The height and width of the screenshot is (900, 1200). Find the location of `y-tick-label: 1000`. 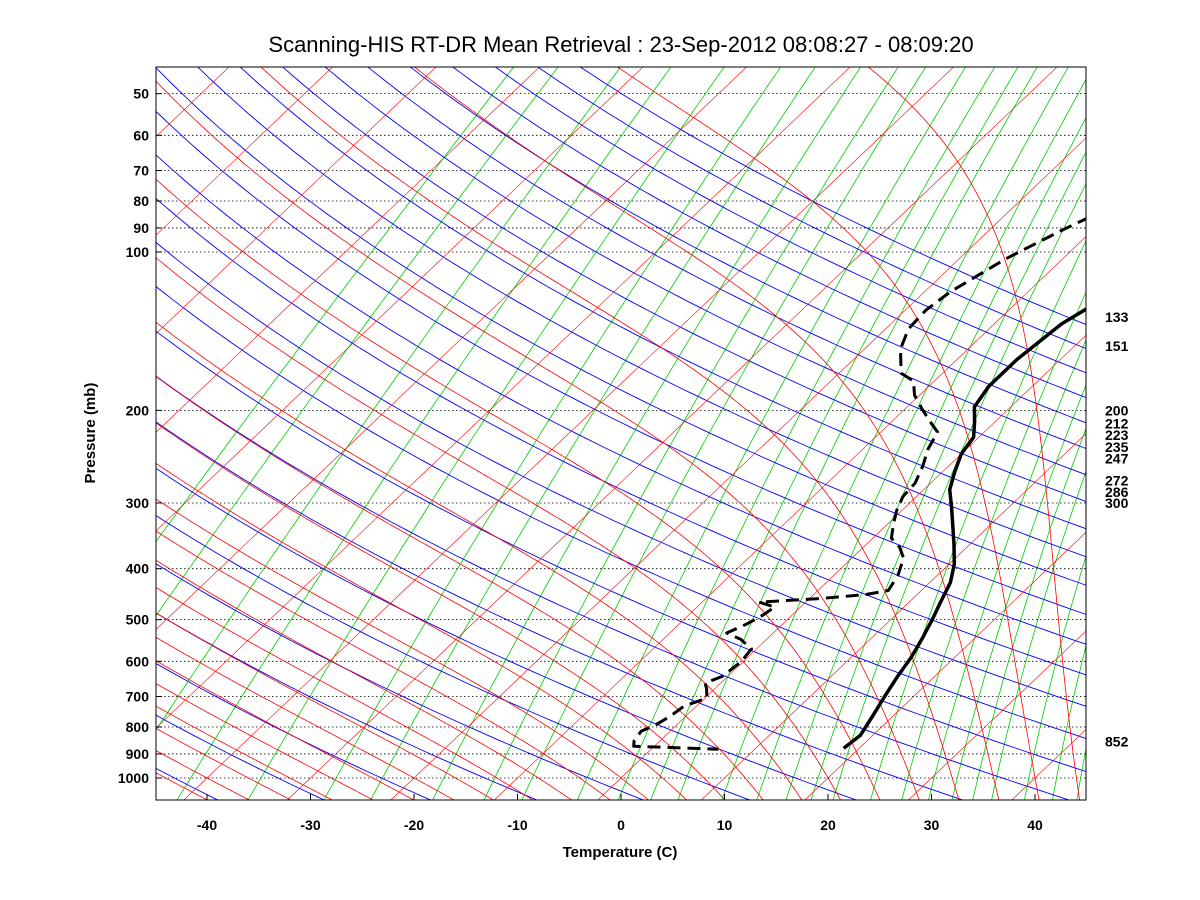

y-tick-label: 1000 is located at coordinates (133, 778).